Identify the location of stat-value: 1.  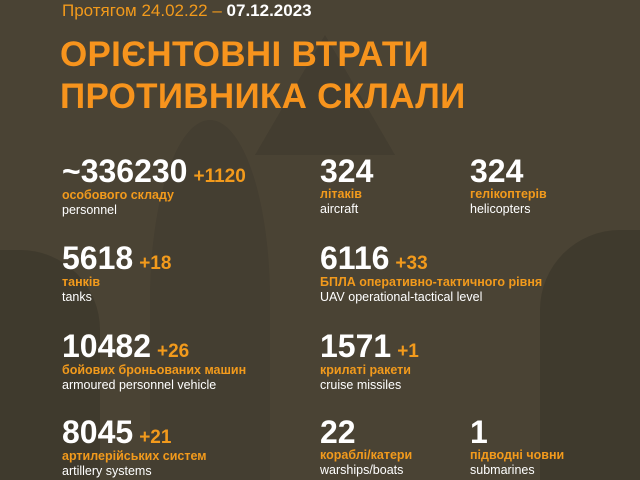
(479, 432).